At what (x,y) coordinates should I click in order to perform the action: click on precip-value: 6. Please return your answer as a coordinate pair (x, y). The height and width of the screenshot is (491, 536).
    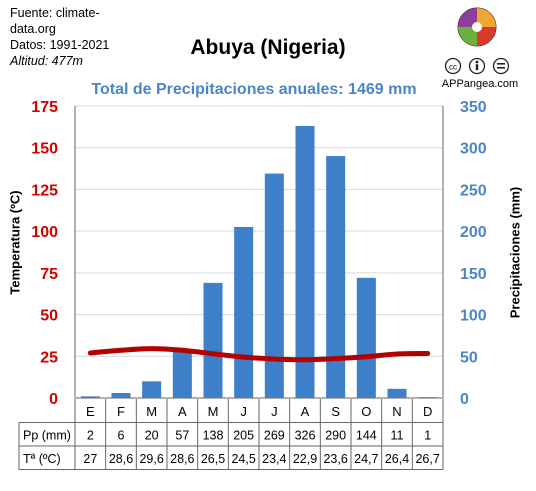
    Looking at the image, I should click on (121, 436).